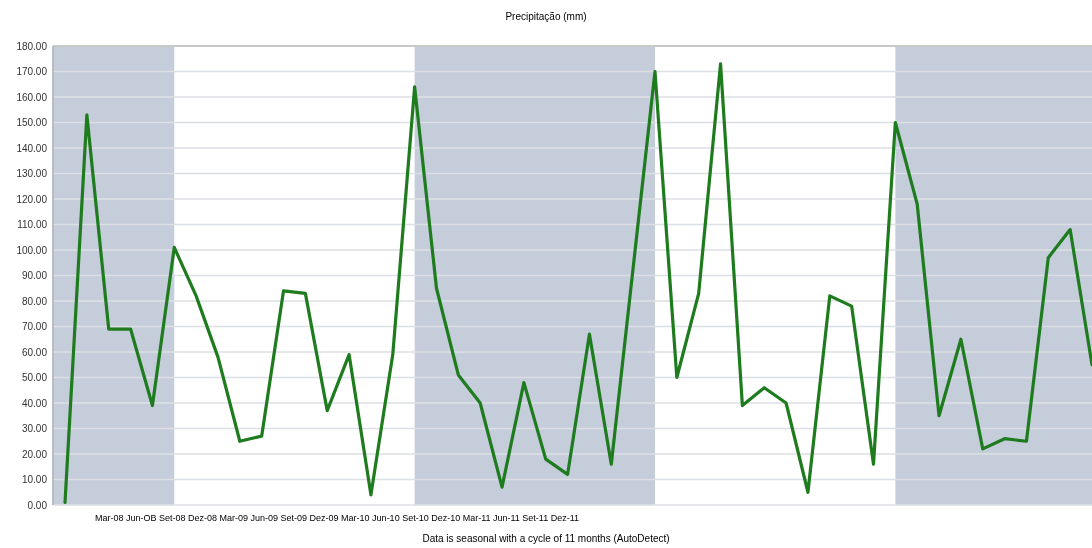 The image size is (1092, 548). I want to click on y-tick-label: 110.00, so click(32, 224).